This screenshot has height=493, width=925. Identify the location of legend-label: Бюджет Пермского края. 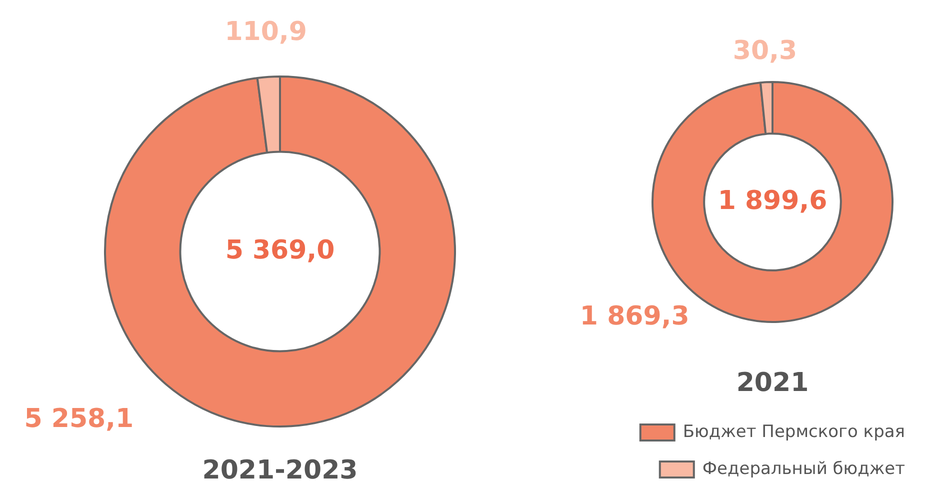
(794, 432).